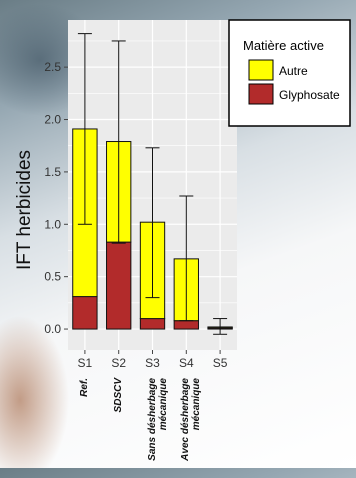 The width and height of the screenshot is (356, 478). What do you see at coordinates (118, 395) in the screenshot?
I see `category-note: SDSCV` at bounding box center [118, 395].